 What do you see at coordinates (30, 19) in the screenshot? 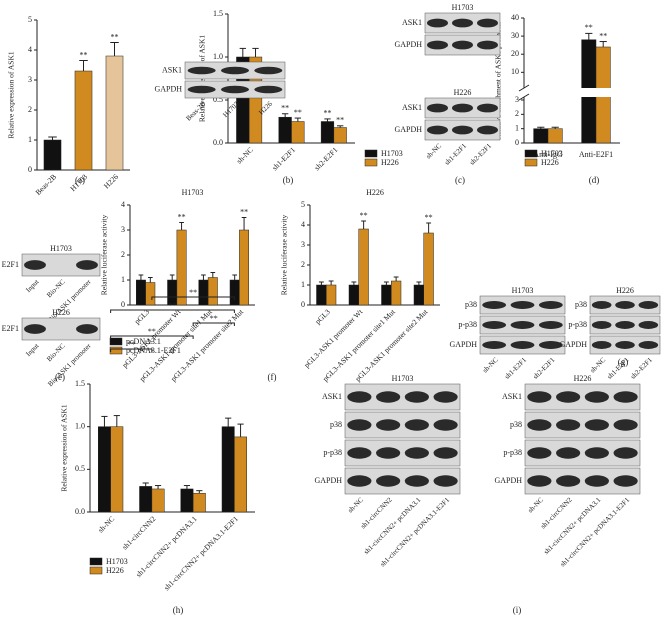
I see `y-tick-label: 5` at bounding box center [30, 19].